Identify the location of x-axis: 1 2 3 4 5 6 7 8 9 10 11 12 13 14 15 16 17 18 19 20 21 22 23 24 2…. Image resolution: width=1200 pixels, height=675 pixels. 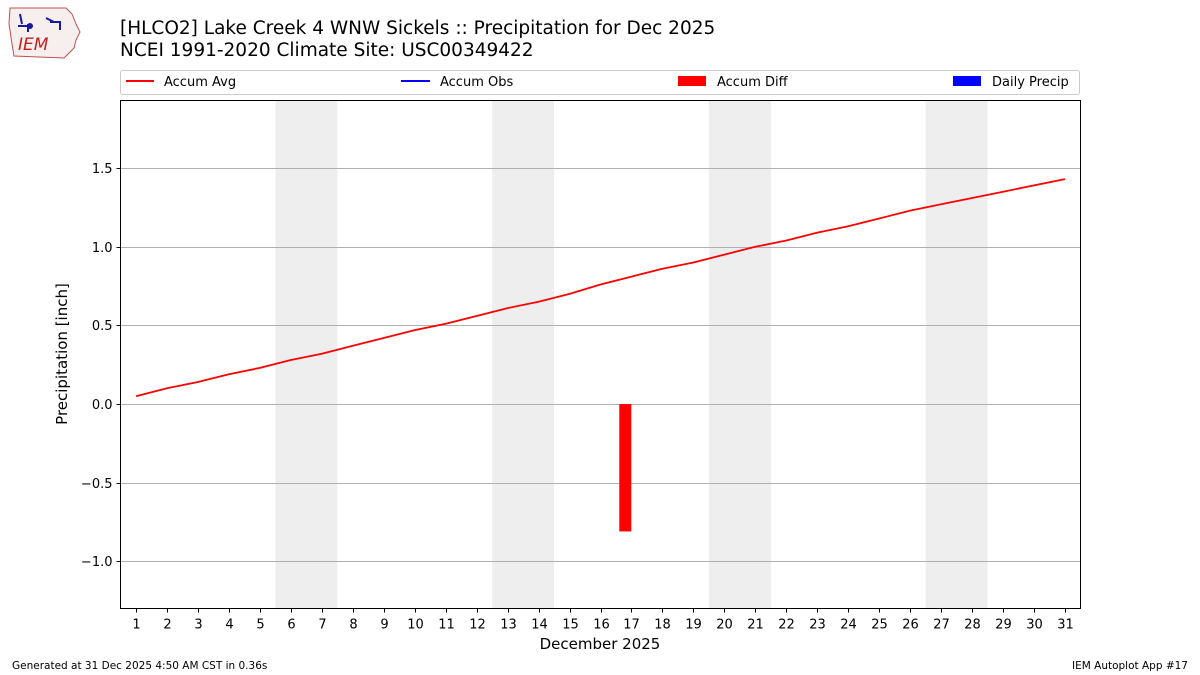
(603, 620).